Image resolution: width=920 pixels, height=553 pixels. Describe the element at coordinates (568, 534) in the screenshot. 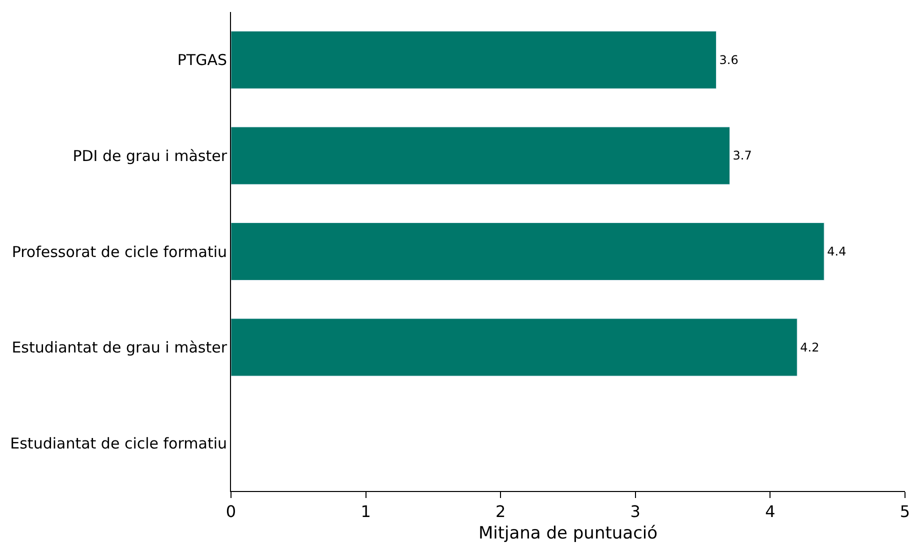

I see `x-axis-title: Mitjana de puntuació` at that location.